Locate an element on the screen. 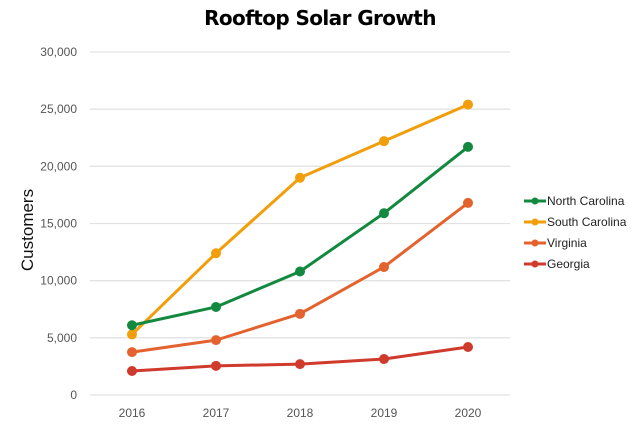 This screenshot has height=426, width=640. legend-label: Virginia is located at coordinates (567, 243).